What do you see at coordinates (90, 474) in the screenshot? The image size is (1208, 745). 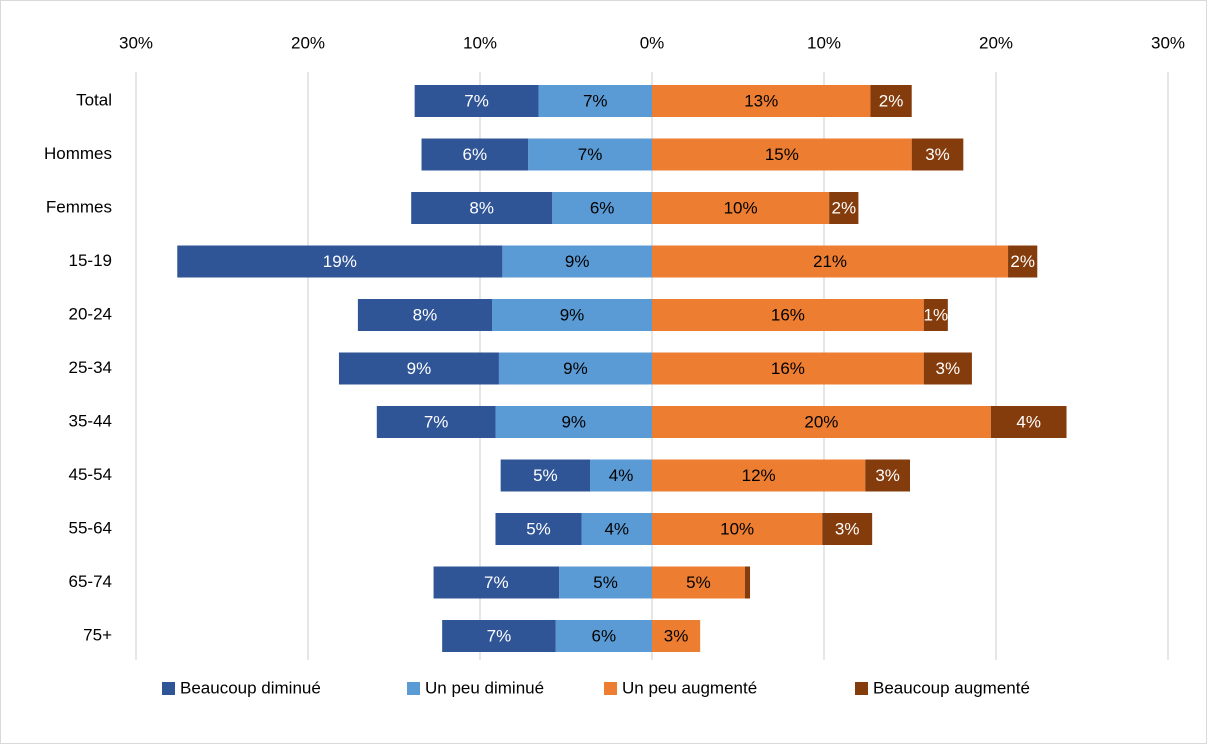 I see `y-tick-label: 45-54` at bounding box center [90, 474].